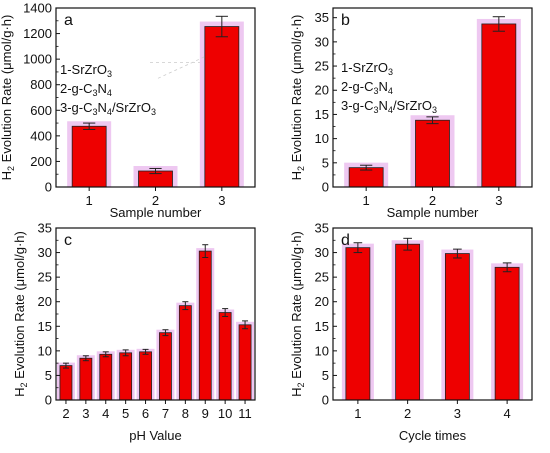 This screenshot has height=453, width=550. What do you see at coordinates (205, 413) in the screenshot?
I see `x-tick-label: 9` at bounding box center [205, 413].